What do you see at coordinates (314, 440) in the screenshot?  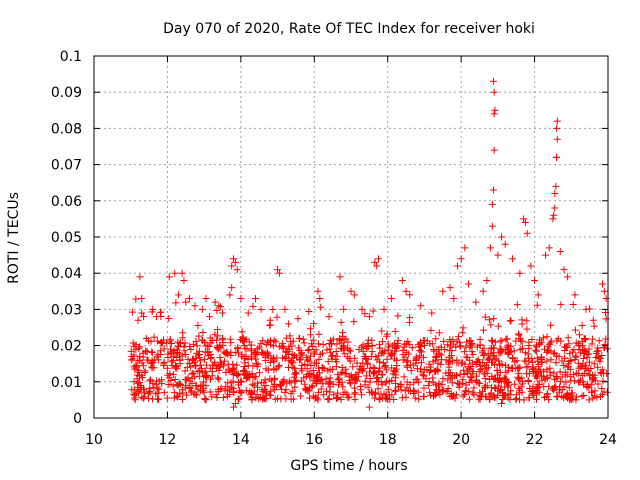 I see `x-tick-label: 16` at bounding box center [314, 440].